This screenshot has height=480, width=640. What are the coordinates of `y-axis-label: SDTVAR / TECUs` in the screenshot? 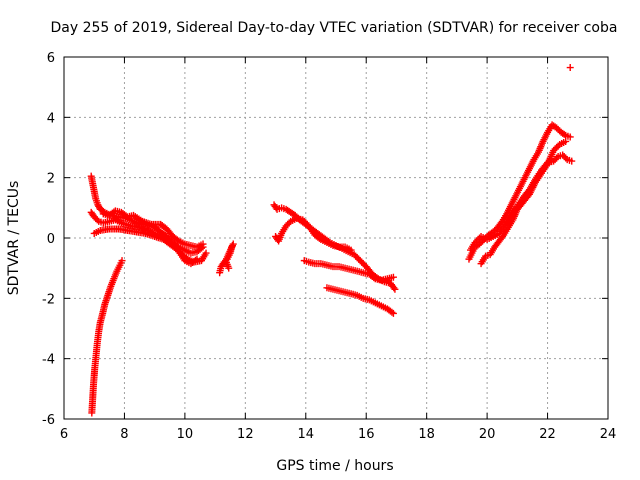 It's located at (14, 238).